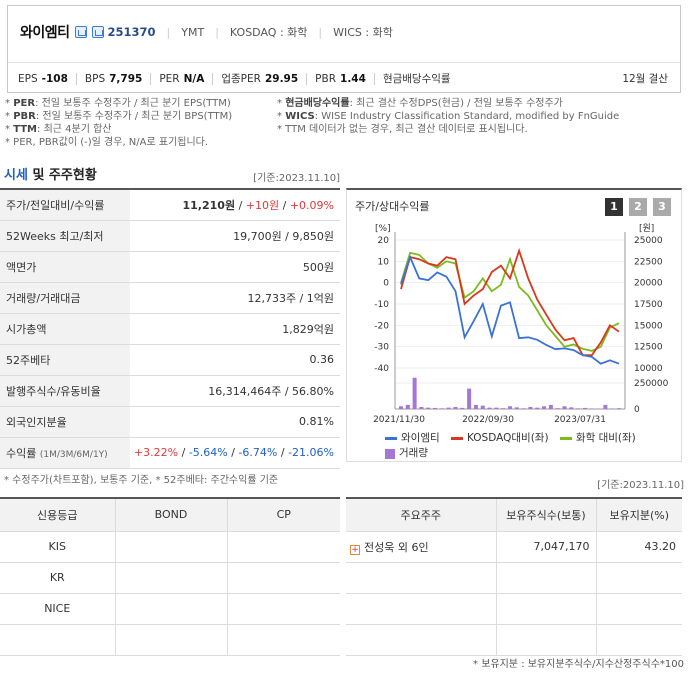  Describe the element at coordinates (499, 438) in the screenshot. I see `legend-item-kosdaq: KOSDAQ대비(좌)` at that location.